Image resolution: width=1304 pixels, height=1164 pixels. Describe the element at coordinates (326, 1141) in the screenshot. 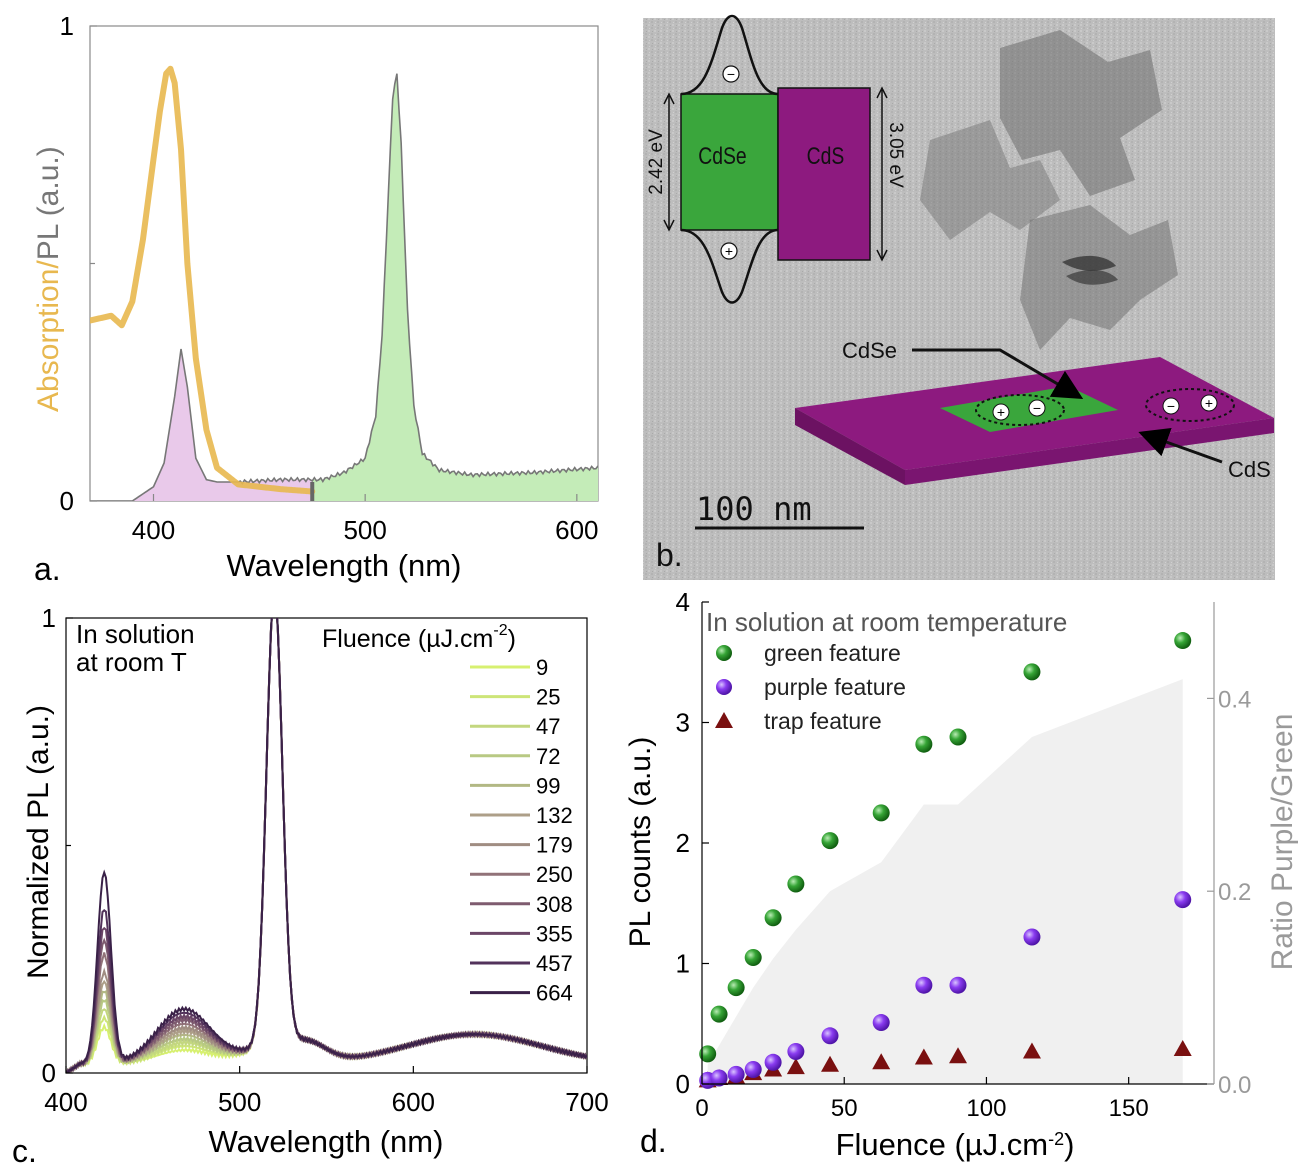

I see `panel-c-xlabel: Wavelength (nm)` at that location.